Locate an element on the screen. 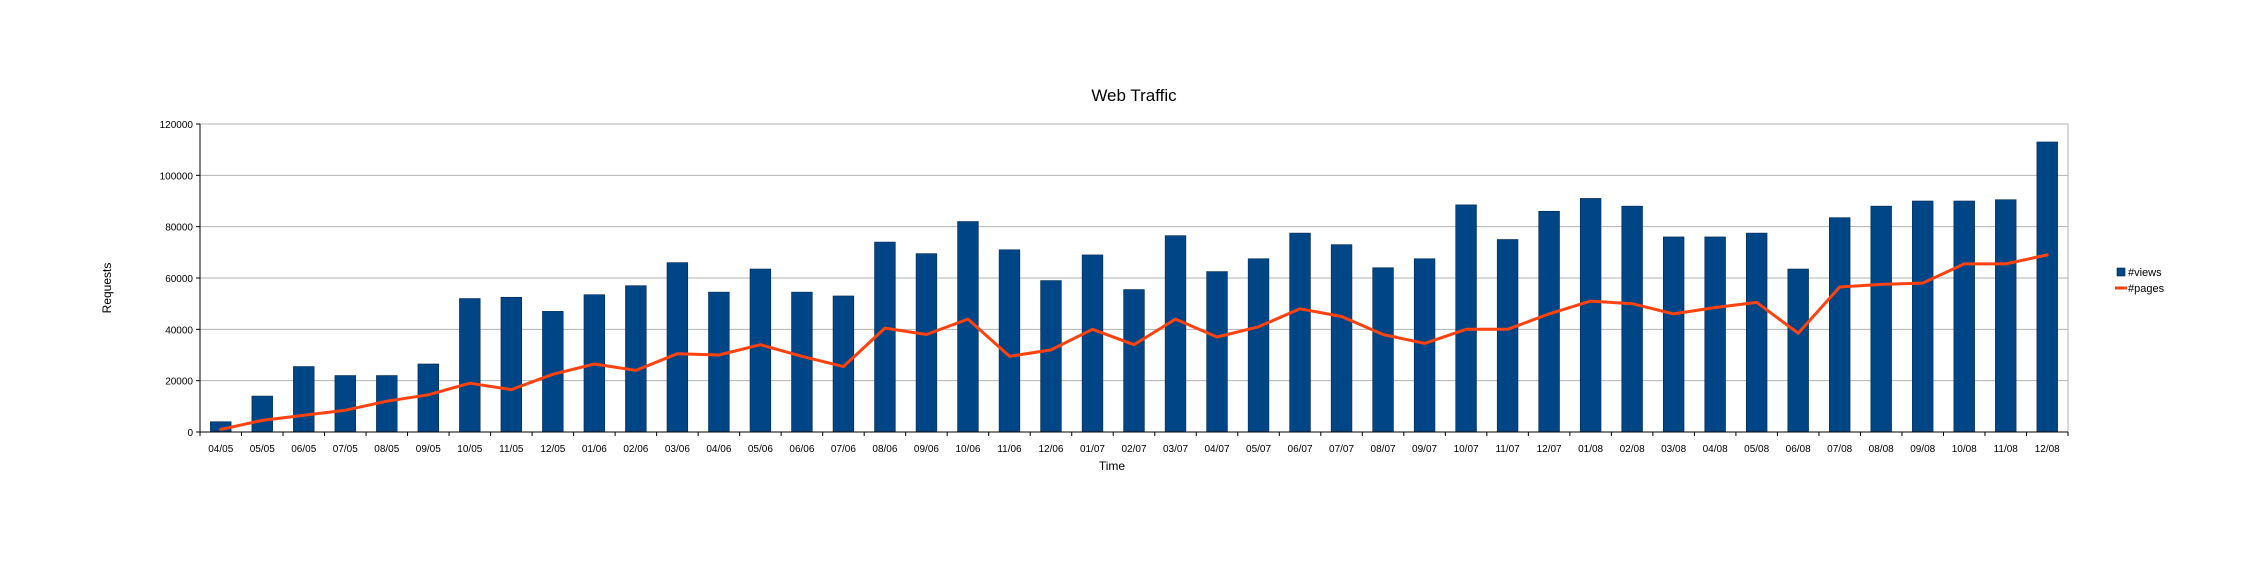 Image resolution: width=2268 pixels, height=572 pixels. x-tick-label: 10/06 is located at coordinates (967, 449).